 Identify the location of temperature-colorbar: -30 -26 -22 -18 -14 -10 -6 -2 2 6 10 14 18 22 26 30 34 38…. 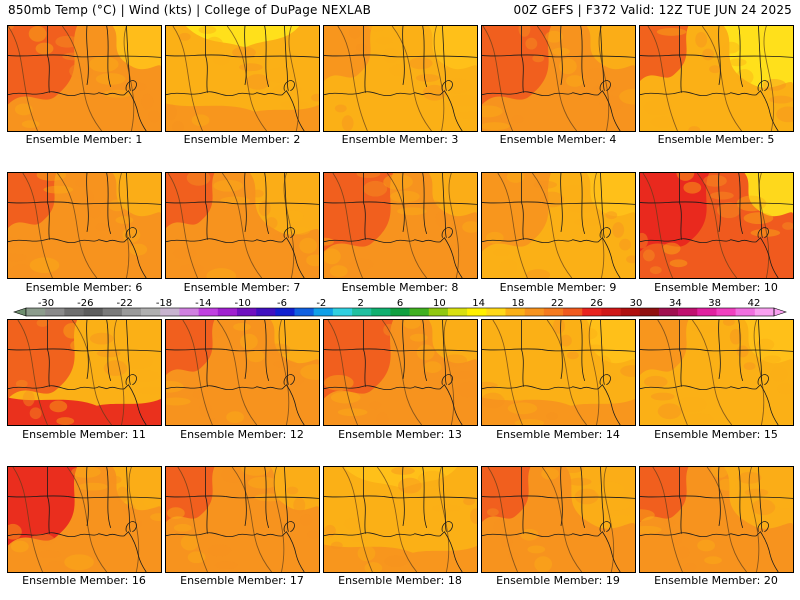
(400, 307).